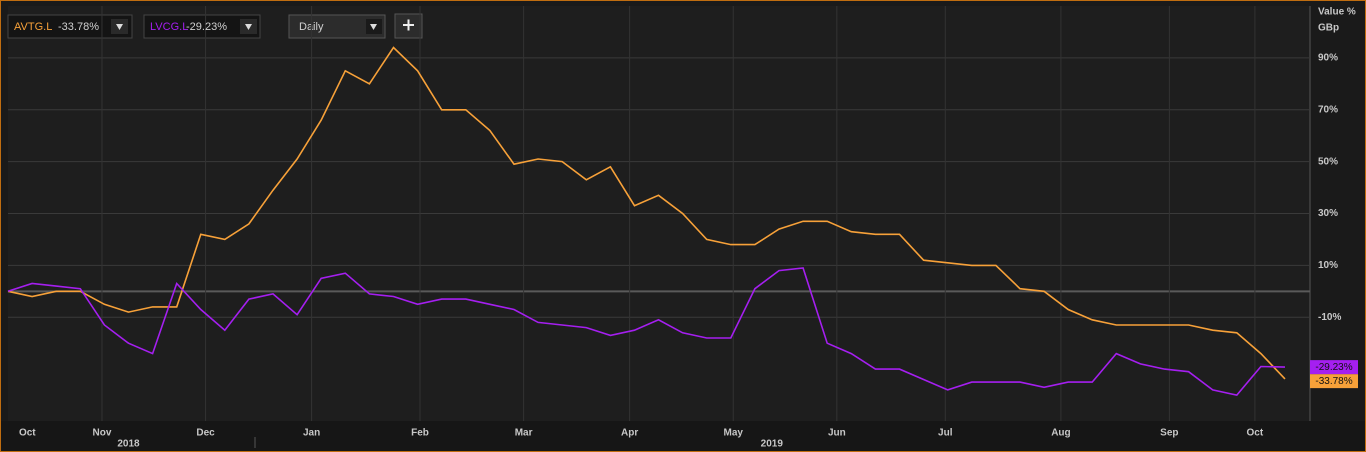 The height and width of the screenshot is (452, 1366). Describe the element at coordinates (1328, 265) in the screenshot. I see `y-tick-label: 10%` at that location.